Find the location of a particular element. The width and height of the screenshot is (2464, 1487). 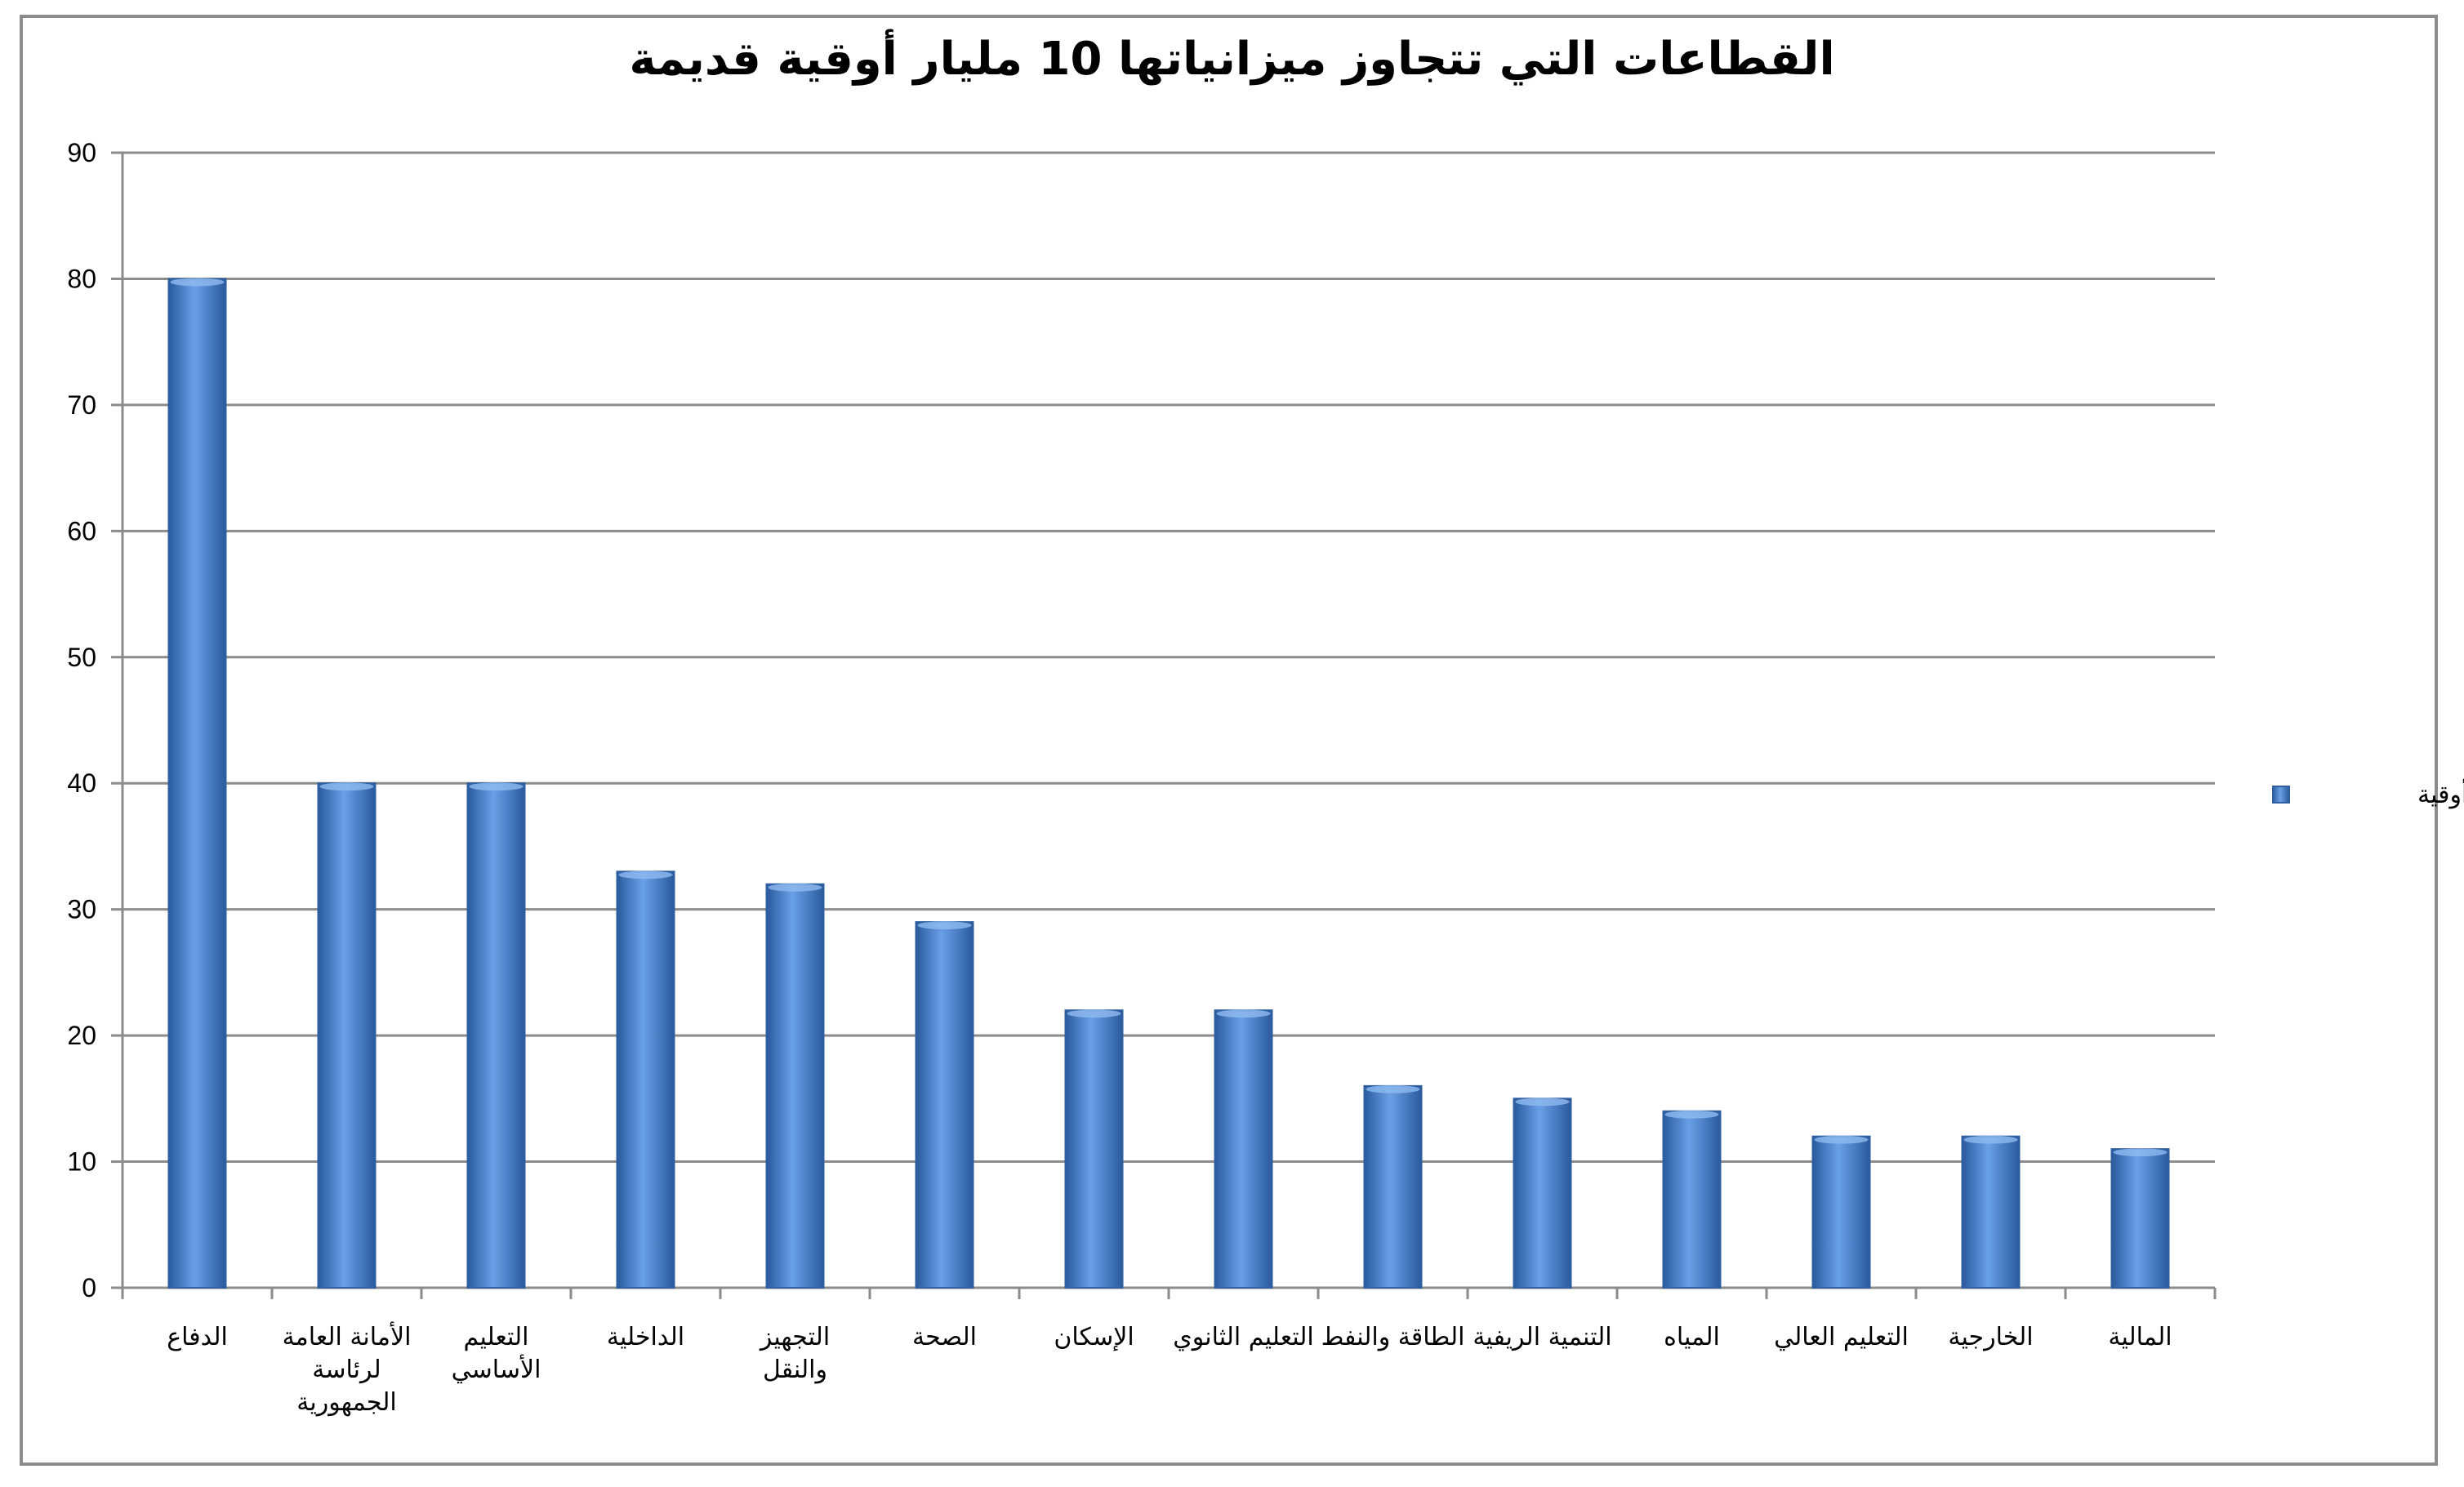

x-category-label: التعليم الأساسي is located at coordinates (496, 1353).